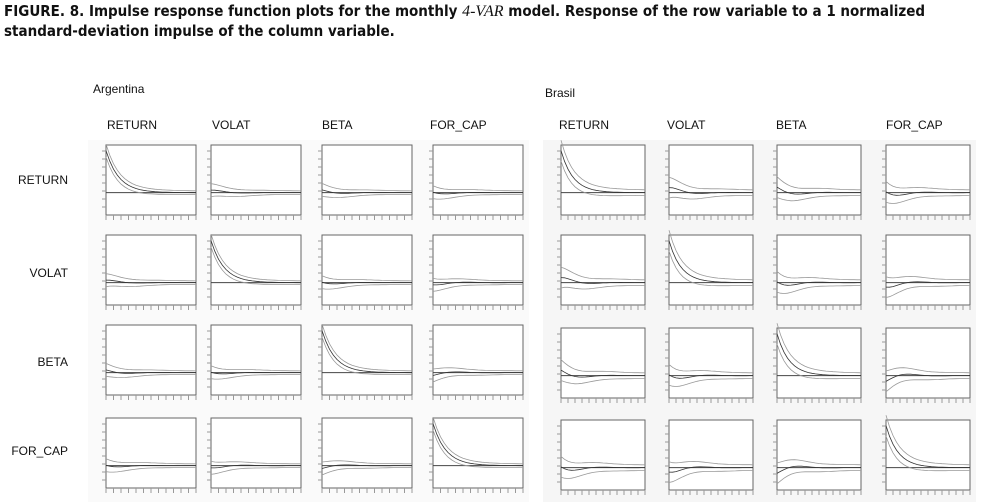 The image size is (985, 502). I want to click on row-label: VOLAT, so click(49, 273).